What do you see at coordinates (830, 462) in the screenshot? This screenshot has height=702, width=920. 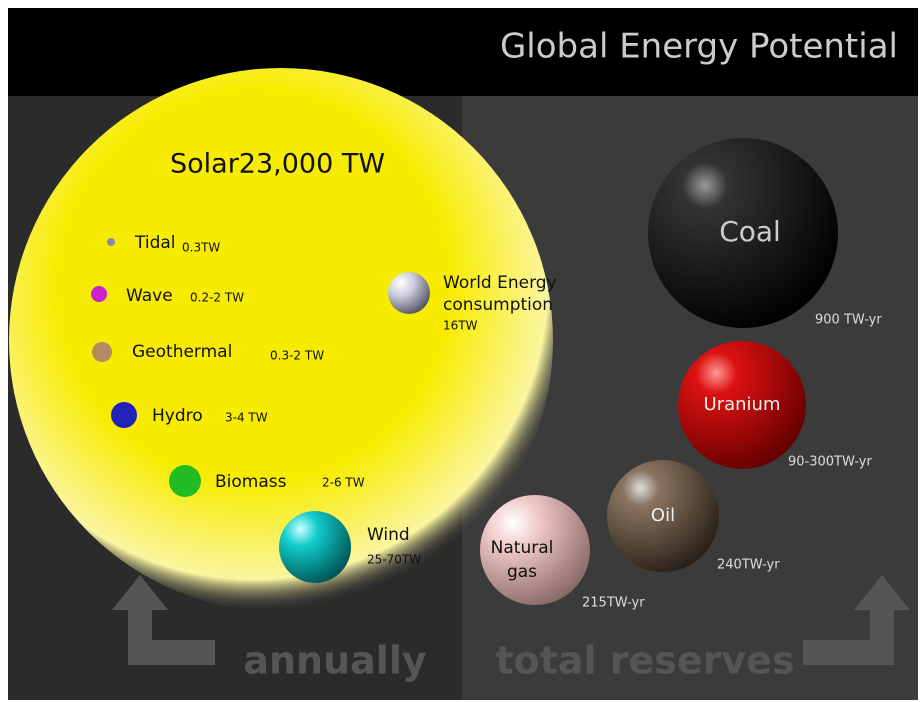 I see `reserve-amount: 90-300TW-yr` at bounding box center [830, 462].